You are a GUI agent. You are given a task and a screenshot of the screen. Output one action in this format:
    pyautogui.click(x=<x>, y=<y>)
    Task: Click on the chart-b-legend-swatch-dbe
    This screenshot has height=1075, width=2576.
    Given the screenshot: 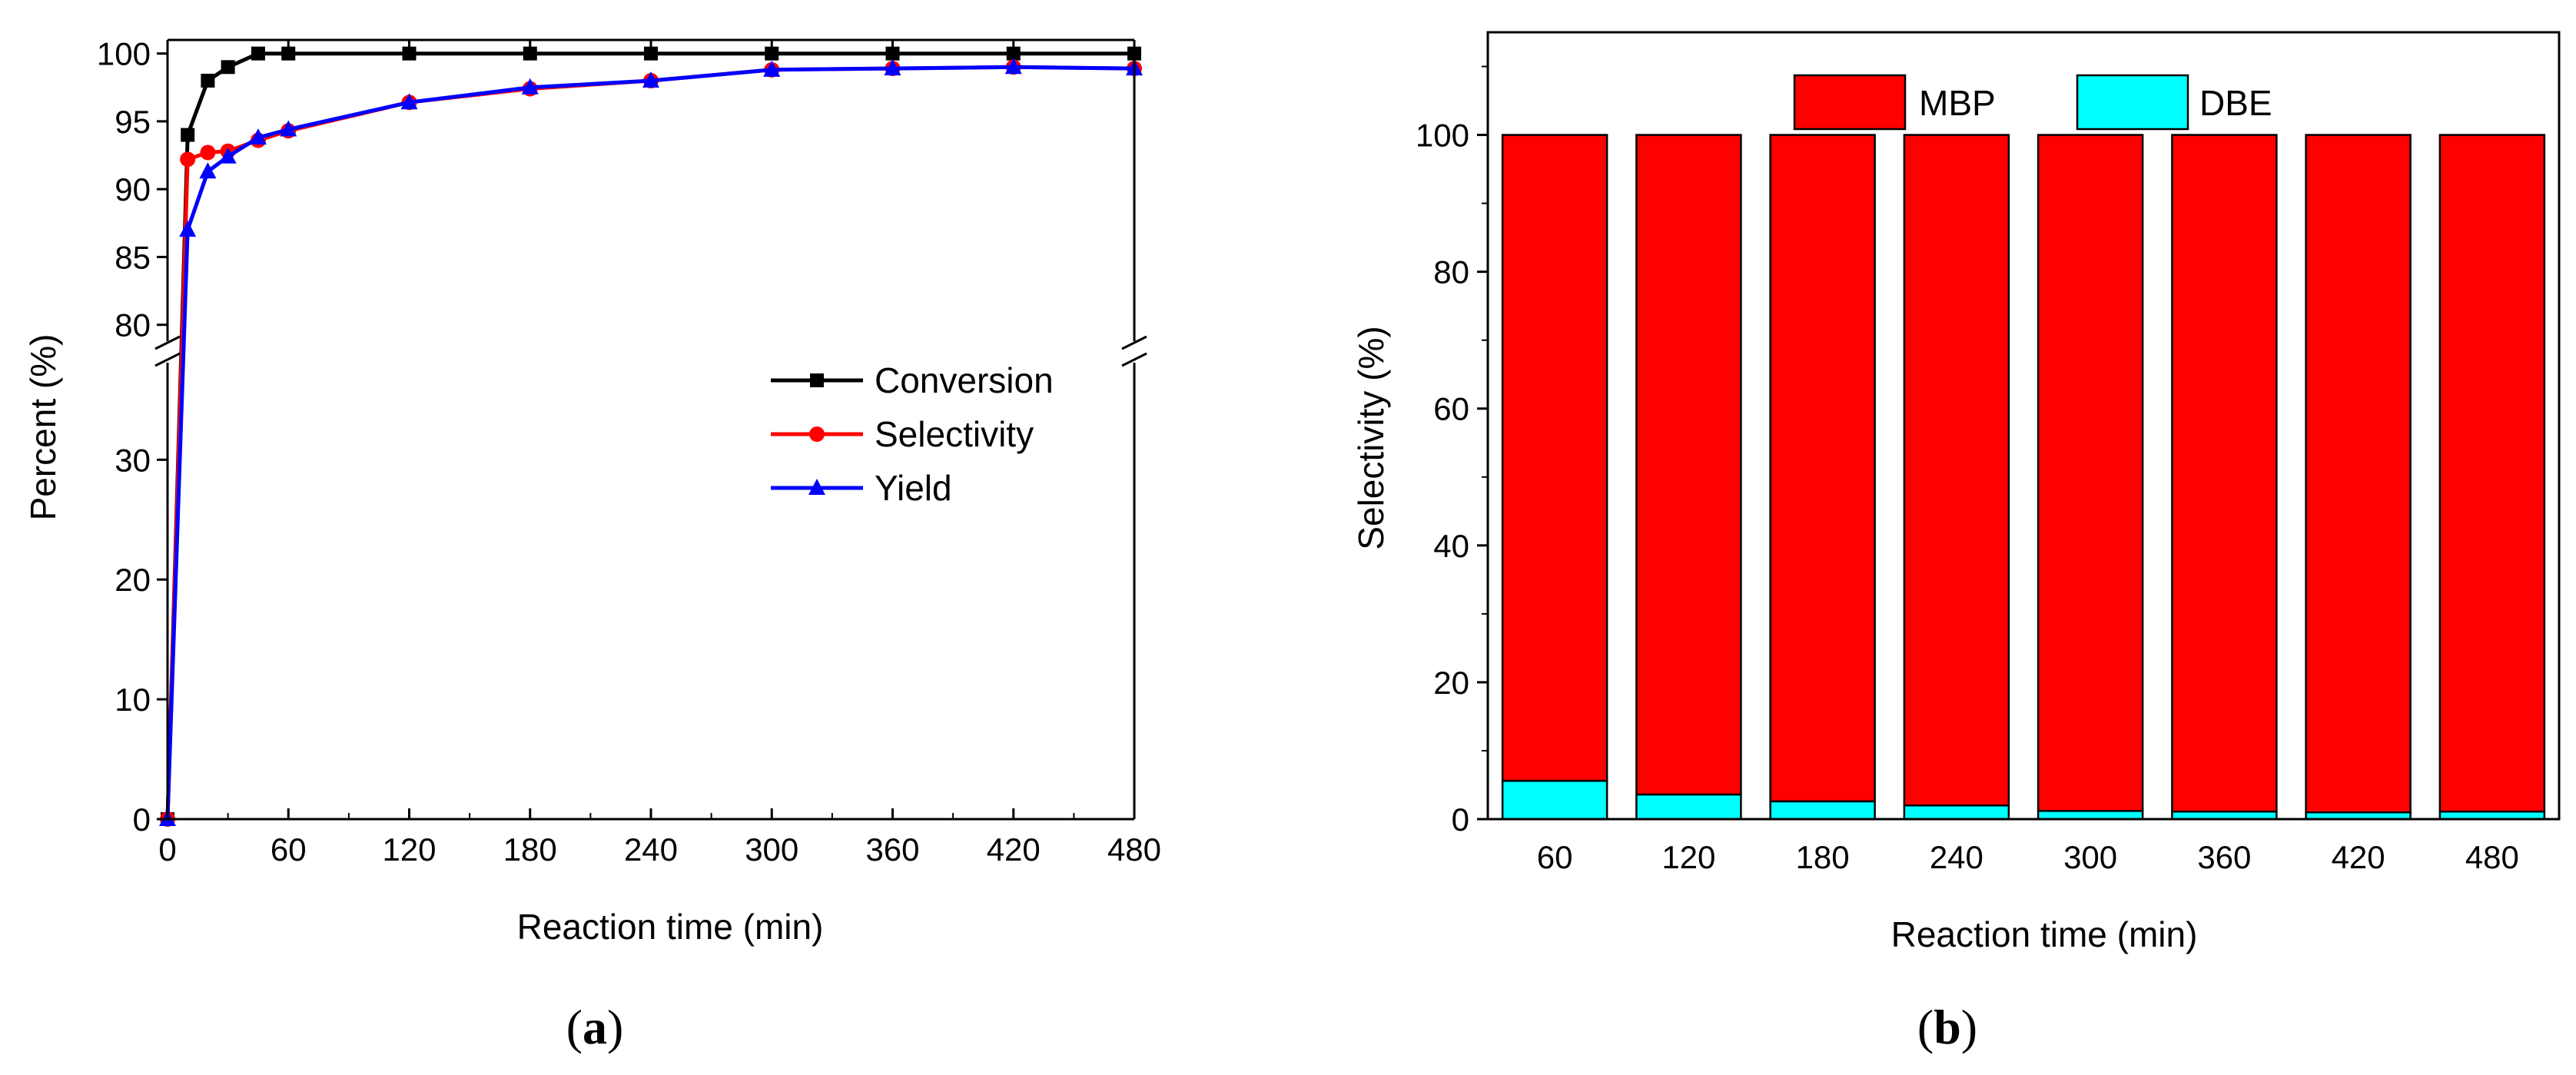 What is the action you would take?
    pyautogui.click(x=2132, y=102)
    